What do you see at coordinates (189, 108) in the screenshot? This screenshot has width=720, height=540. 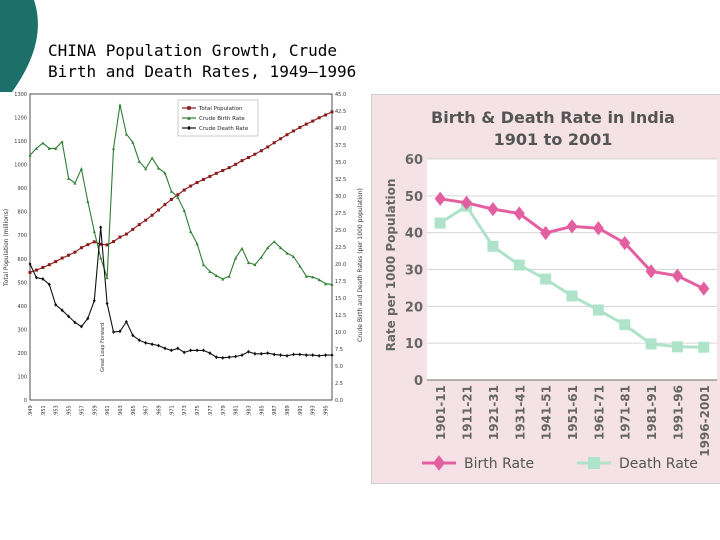 I see `china-legend-marker` at bounding box center [189, 108].